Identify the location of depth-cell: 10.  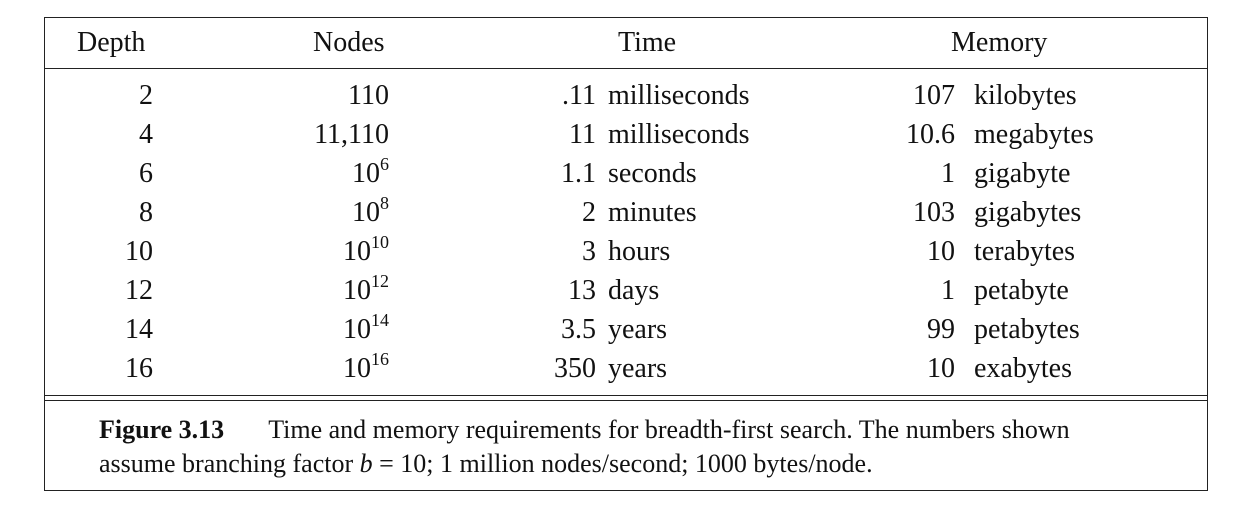
(139, 251).